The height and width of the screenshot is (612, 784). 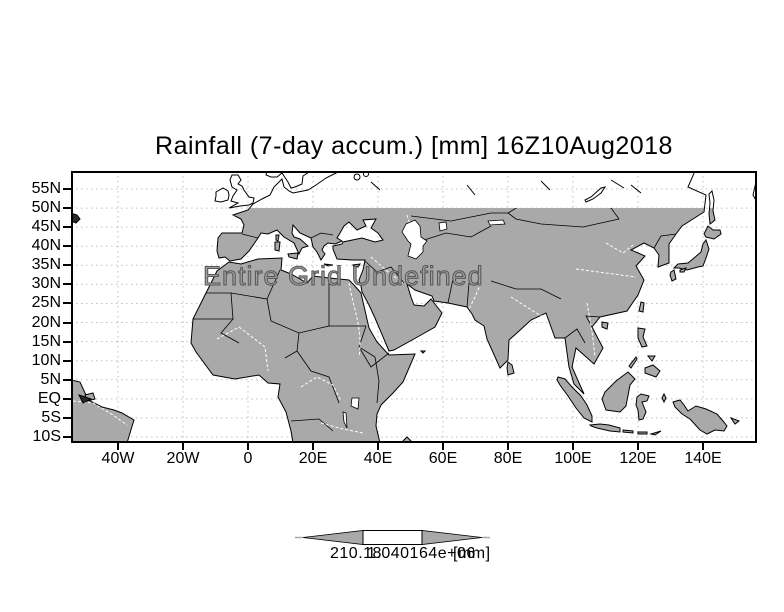 I want to click on colorbar-units: [mm], so click(x=472, y=553).